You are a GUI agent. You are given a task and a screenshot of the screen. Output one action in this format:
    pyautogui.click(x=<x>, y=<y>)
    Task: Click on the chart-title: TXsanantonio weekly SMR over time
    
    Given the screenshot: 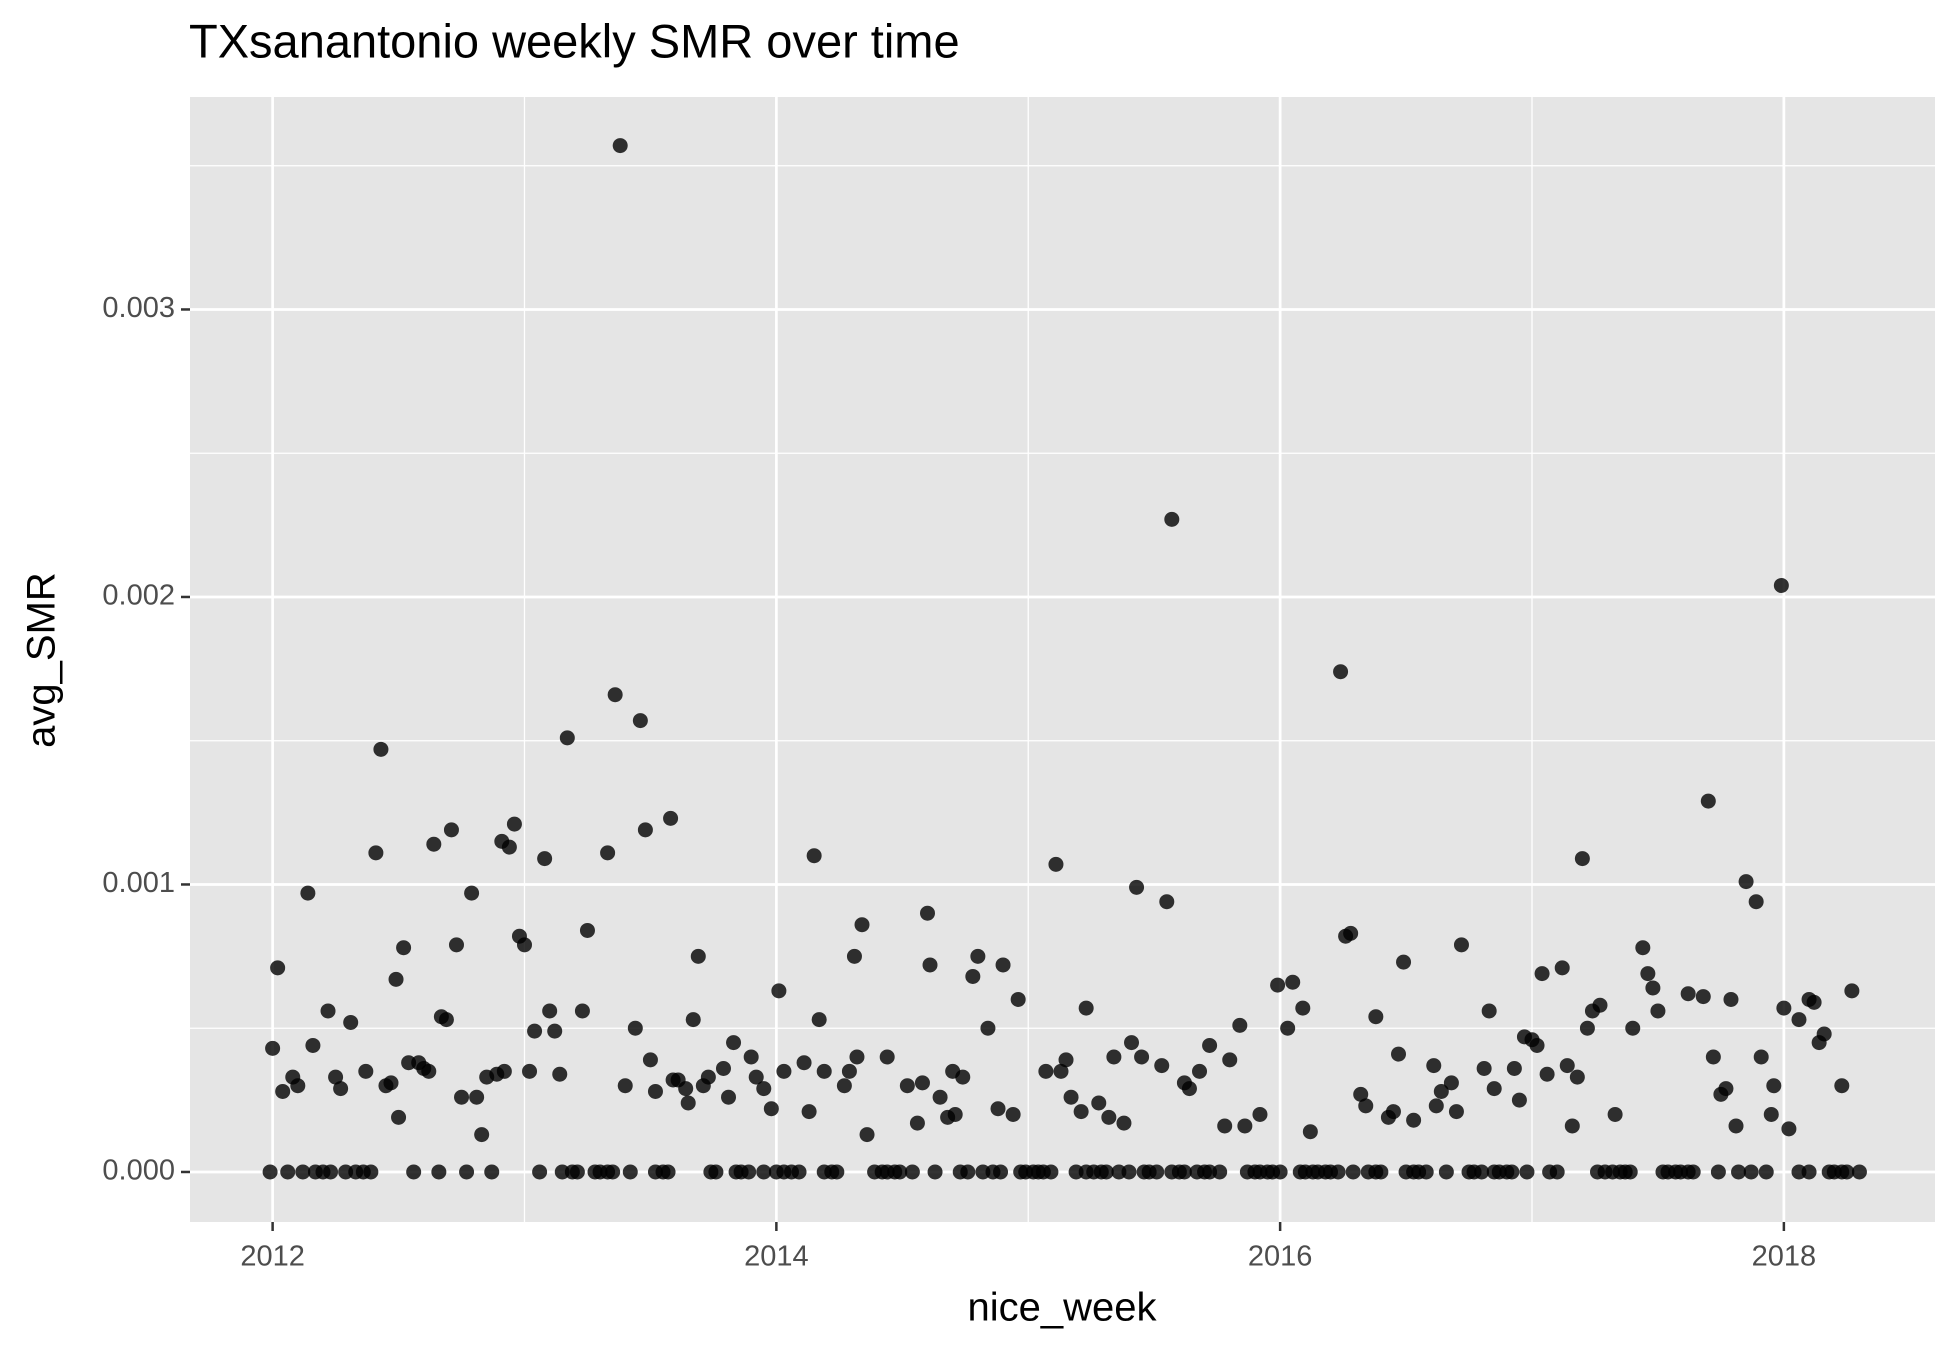 What is the action you would take?
    pyautogui.click(x=574, y=40)
    